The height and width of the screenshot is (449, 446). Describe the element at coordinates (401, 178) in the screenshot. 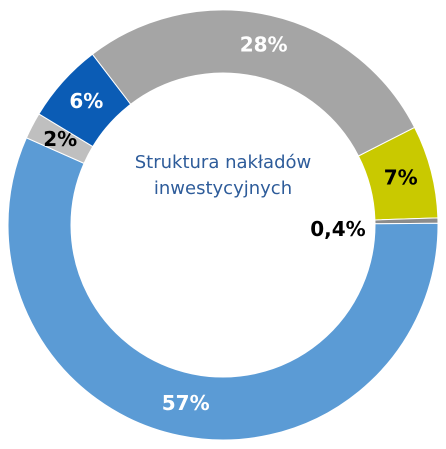

I see `value-label: 7%` at that location.